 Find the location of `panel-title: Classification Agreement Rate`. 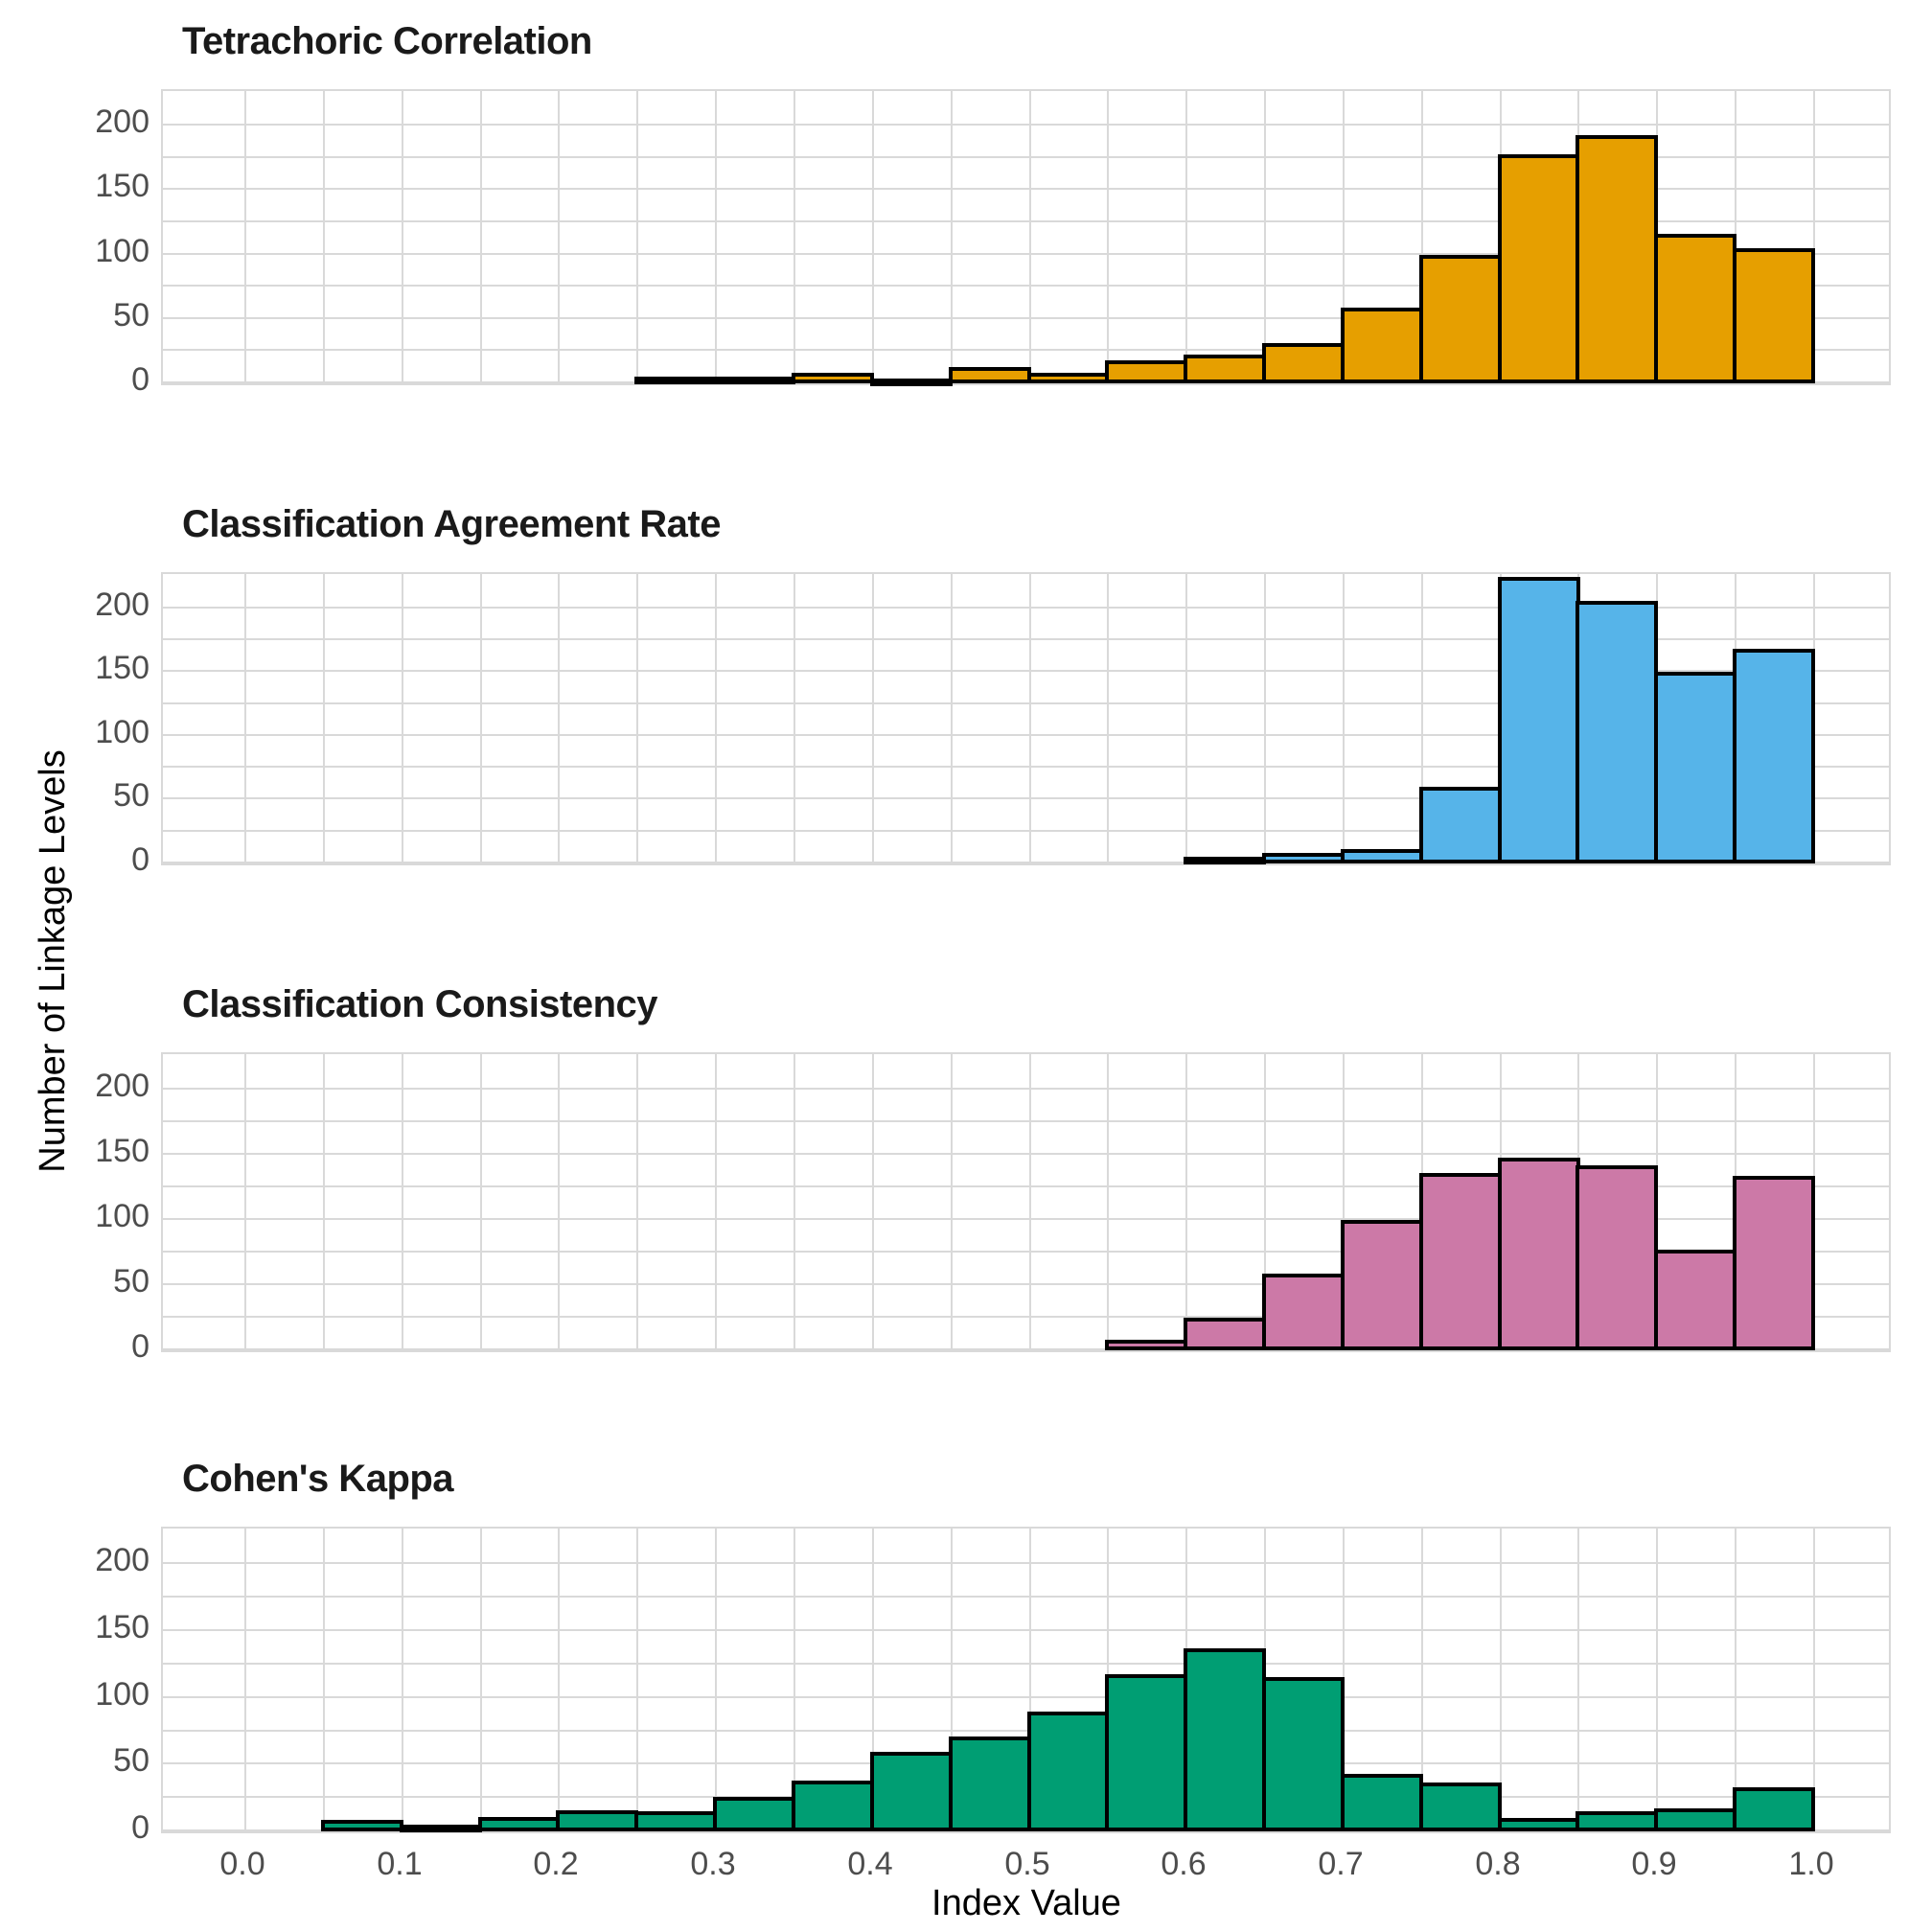

panel-title: Classification Agreement Rate is located at coordinates (451, 524).